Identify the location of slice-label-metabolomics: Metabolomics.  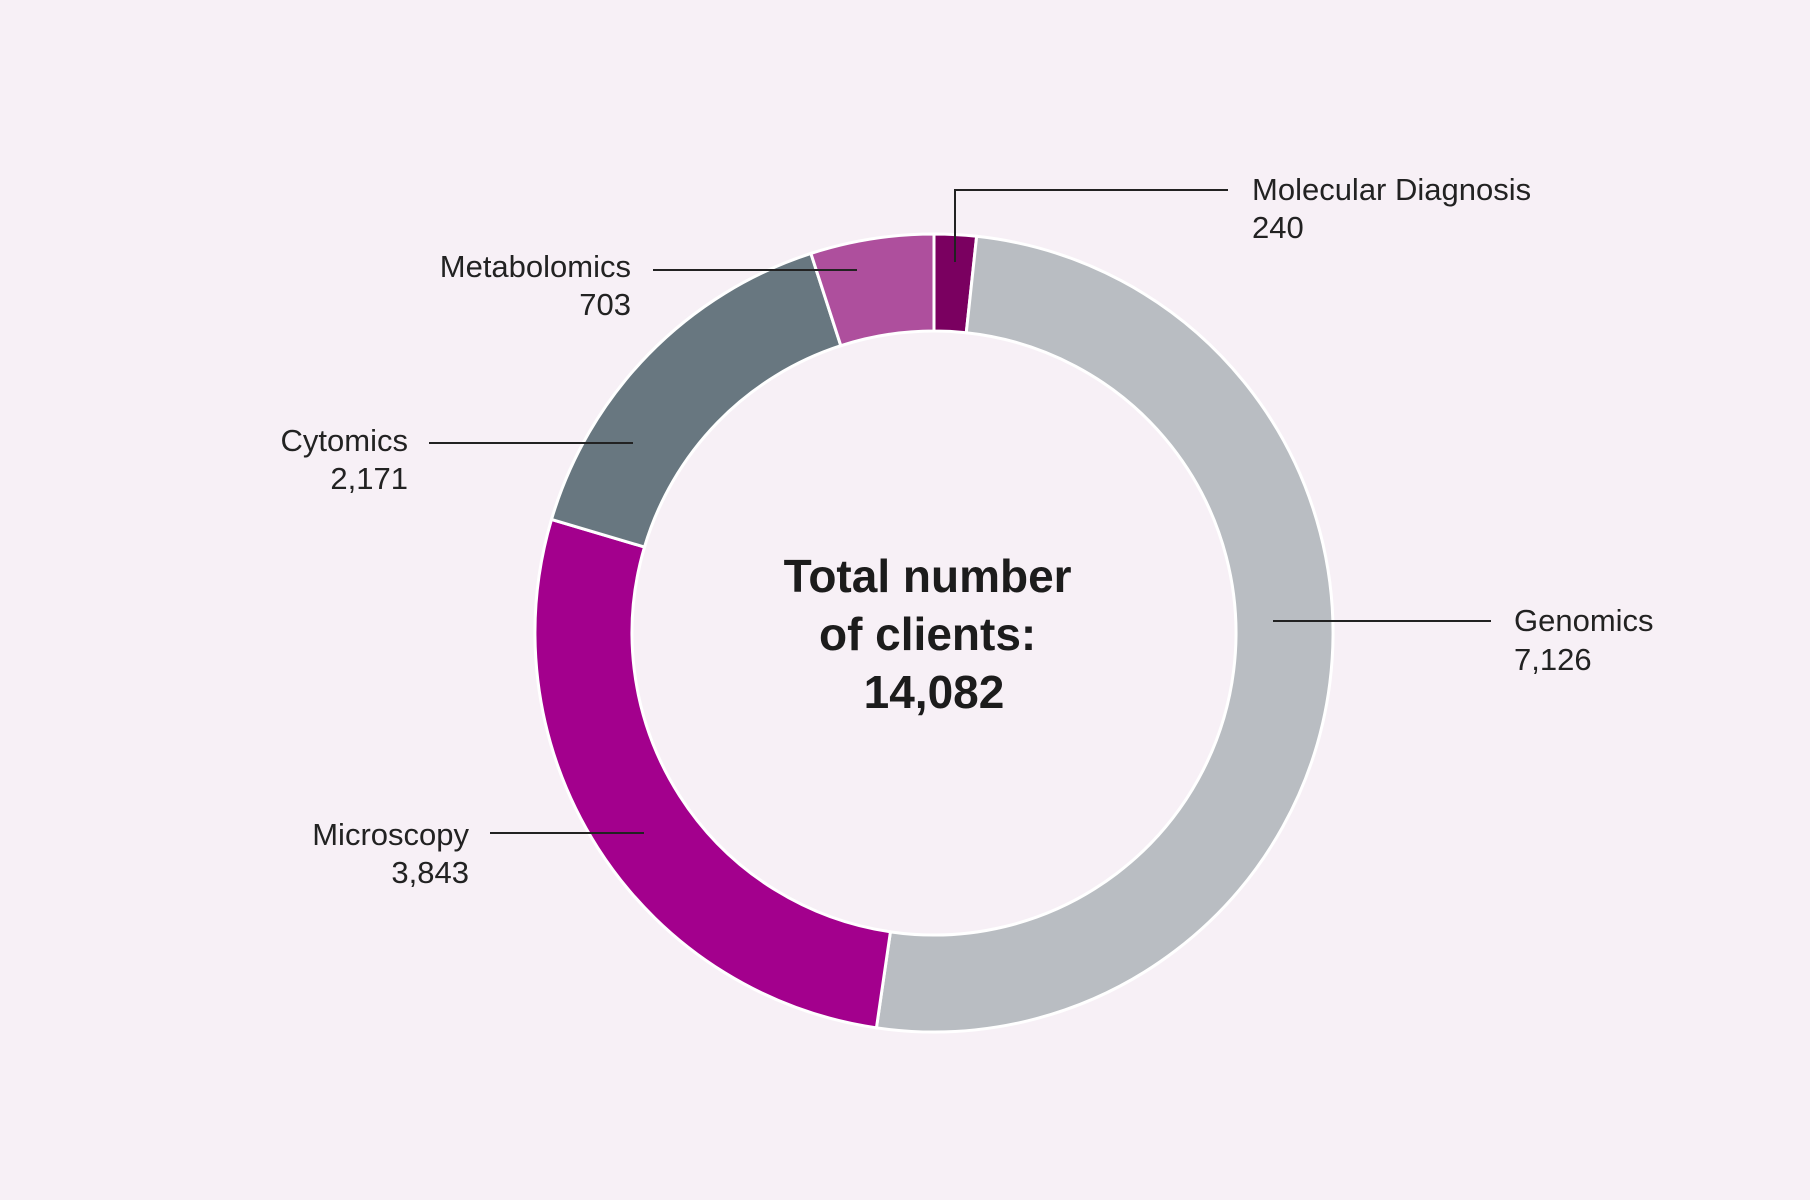
(535, 266).